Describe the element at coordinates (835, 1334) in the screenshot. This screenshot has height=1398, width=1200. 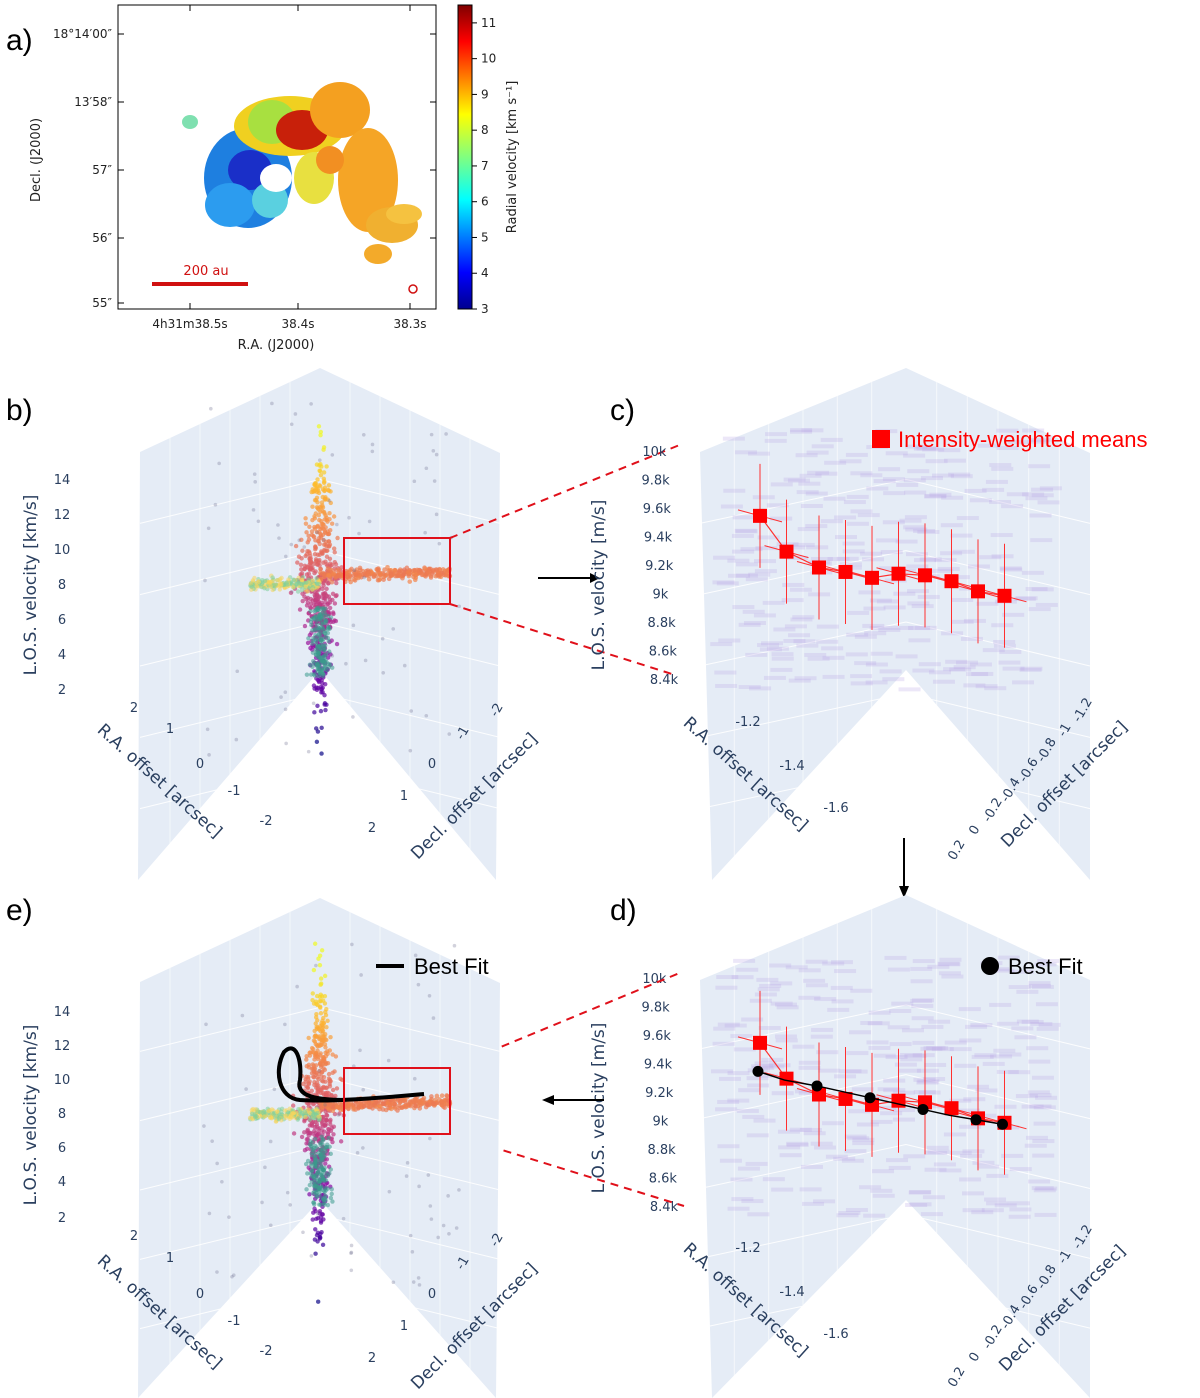
I see `panel-d-xtick: -1.6` at that location.